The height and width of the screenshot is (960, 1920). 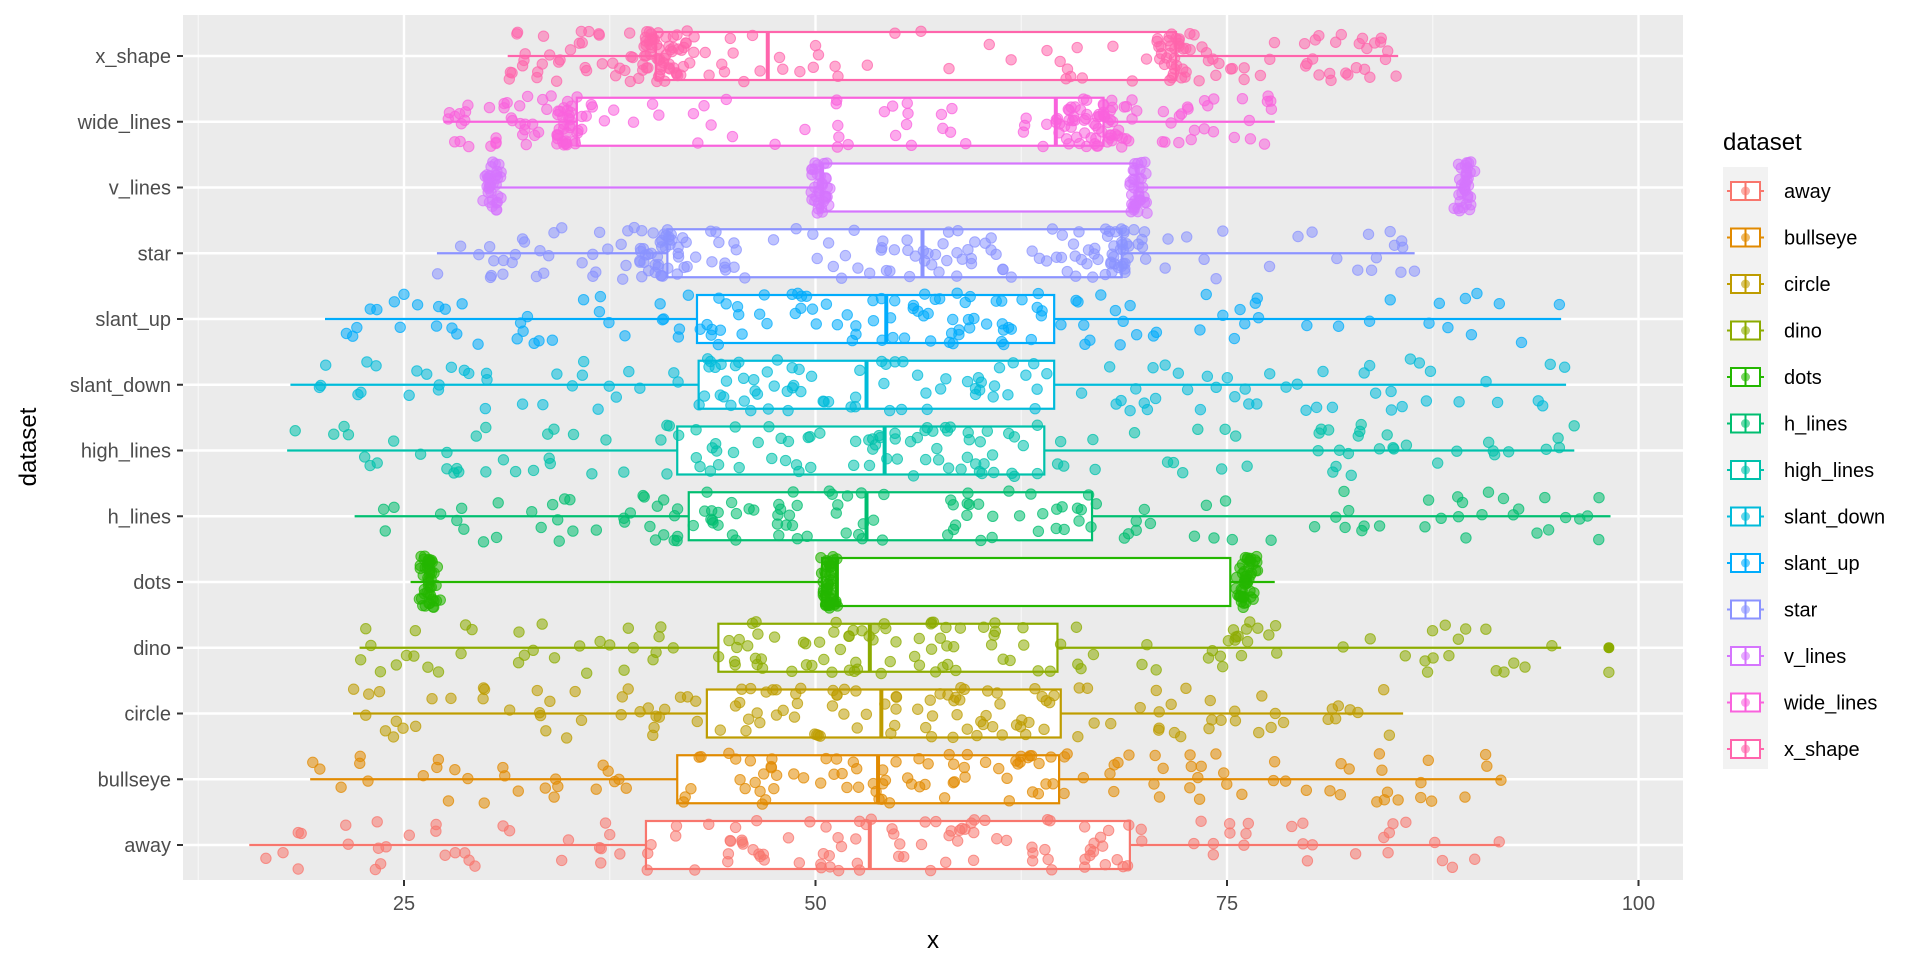 I want to click on x-tick-label: 50, so click(x=815, y=904).